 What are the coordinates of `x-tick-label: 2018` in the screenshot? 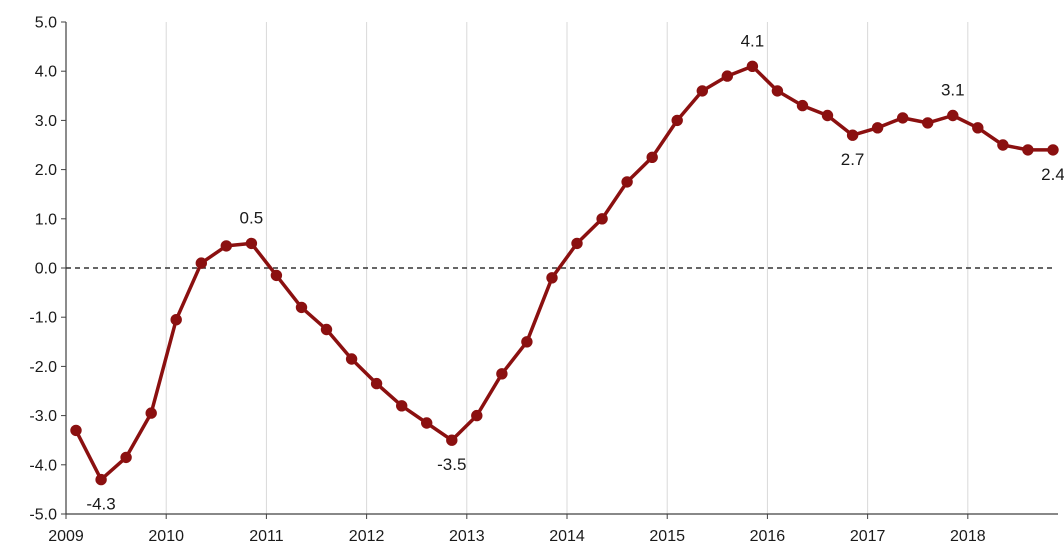 It's located at (968, 536).